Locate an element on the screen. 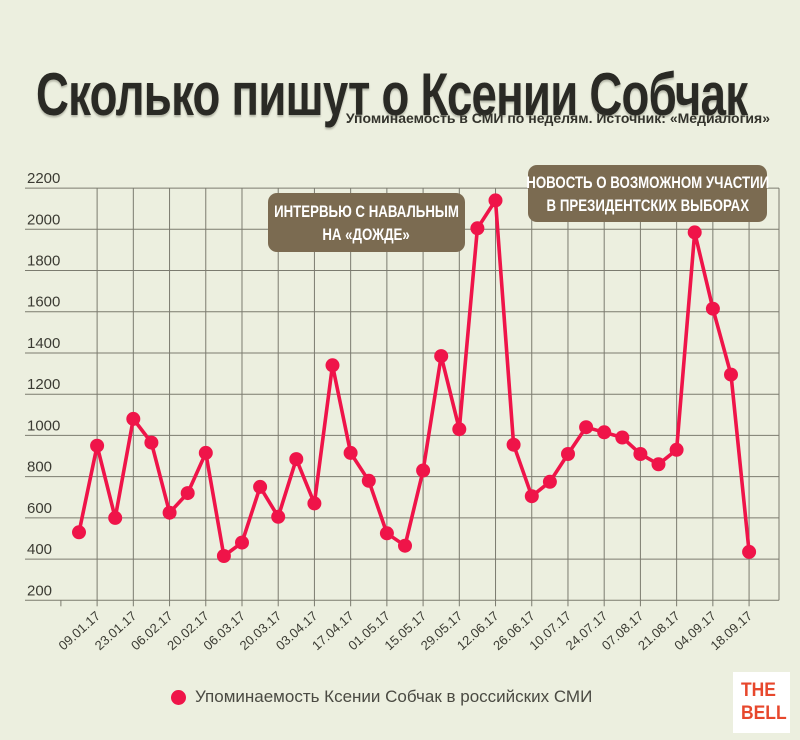 This screenshot has height=740, width=800. annotation-line: НА «ДОЖДЕ» is located at coordinates (366, 234).